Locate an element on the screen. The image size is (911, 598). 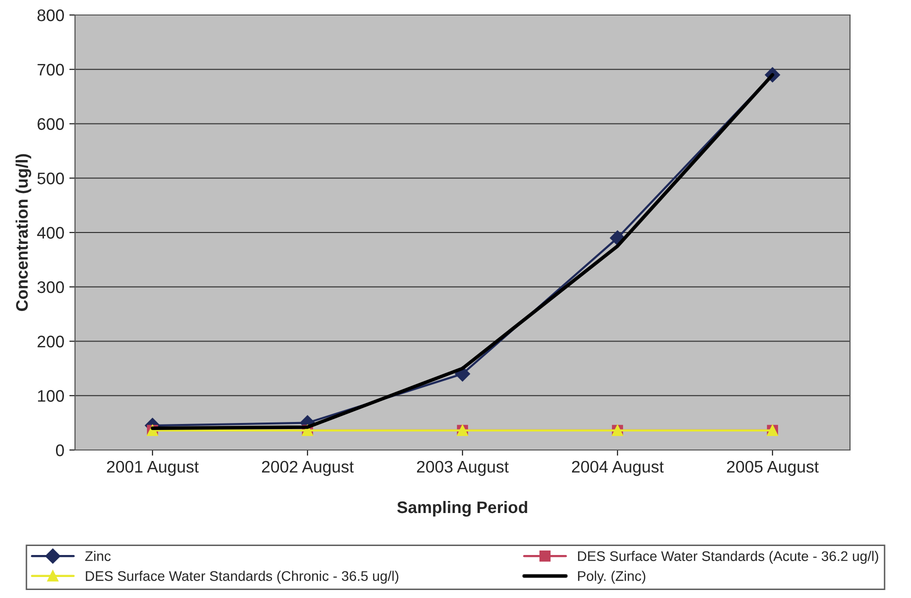
legend-label: DES Surface Water Standards (Chronic - 36.5 ug/l) is located at coordinates (242, 577).